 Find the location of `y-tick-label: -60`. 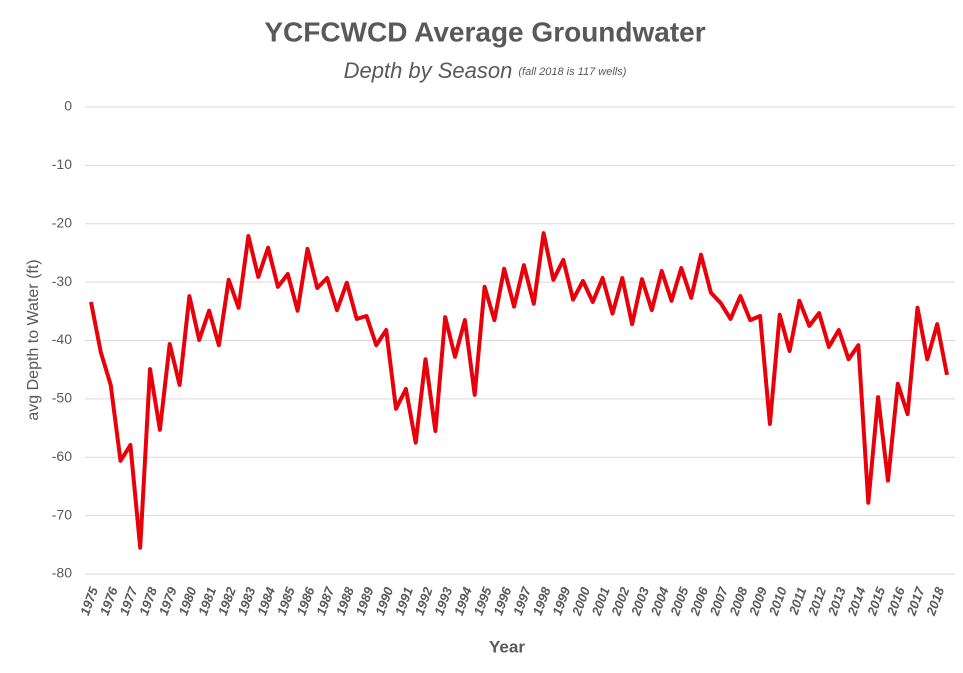

y-tick-label: -60 is located at coordinates (62, 456).